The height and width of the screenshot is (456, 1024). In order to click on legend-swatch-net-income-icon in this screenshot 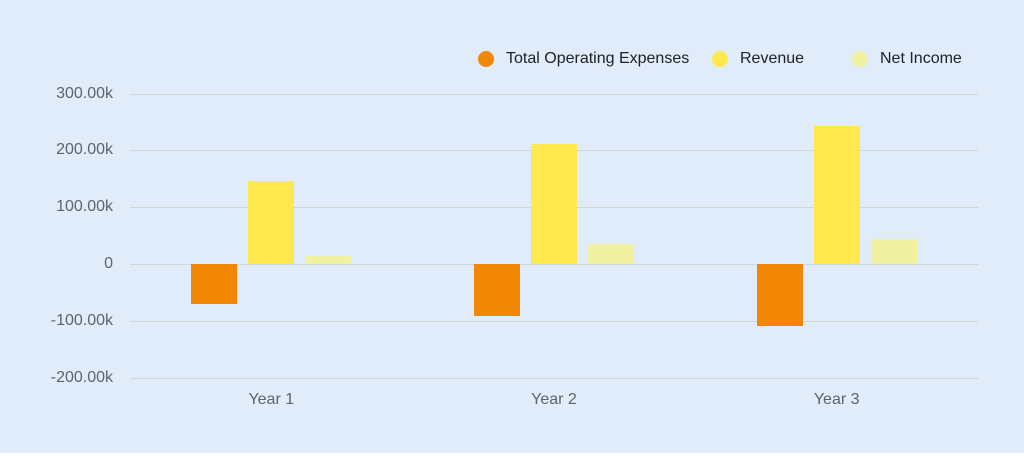, I will do `click(860, 59)`.